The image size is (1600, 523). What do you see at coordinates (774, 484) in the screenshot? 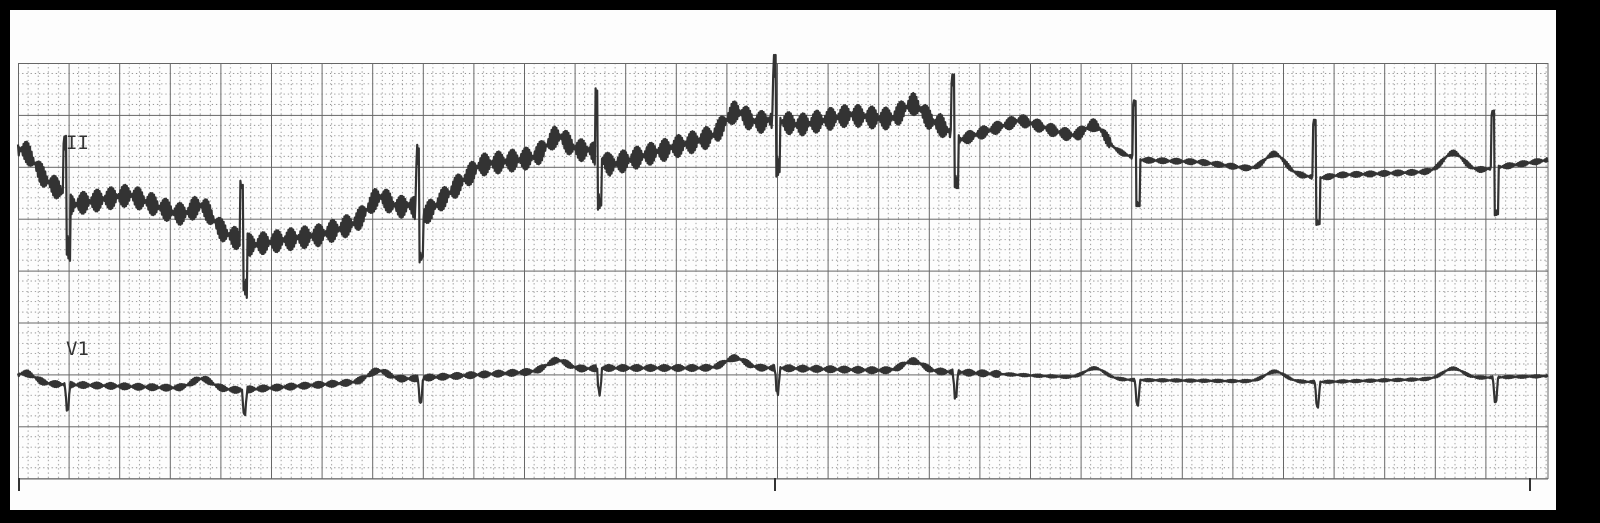
I see `timing-marks` at bounding box center [774, 484].